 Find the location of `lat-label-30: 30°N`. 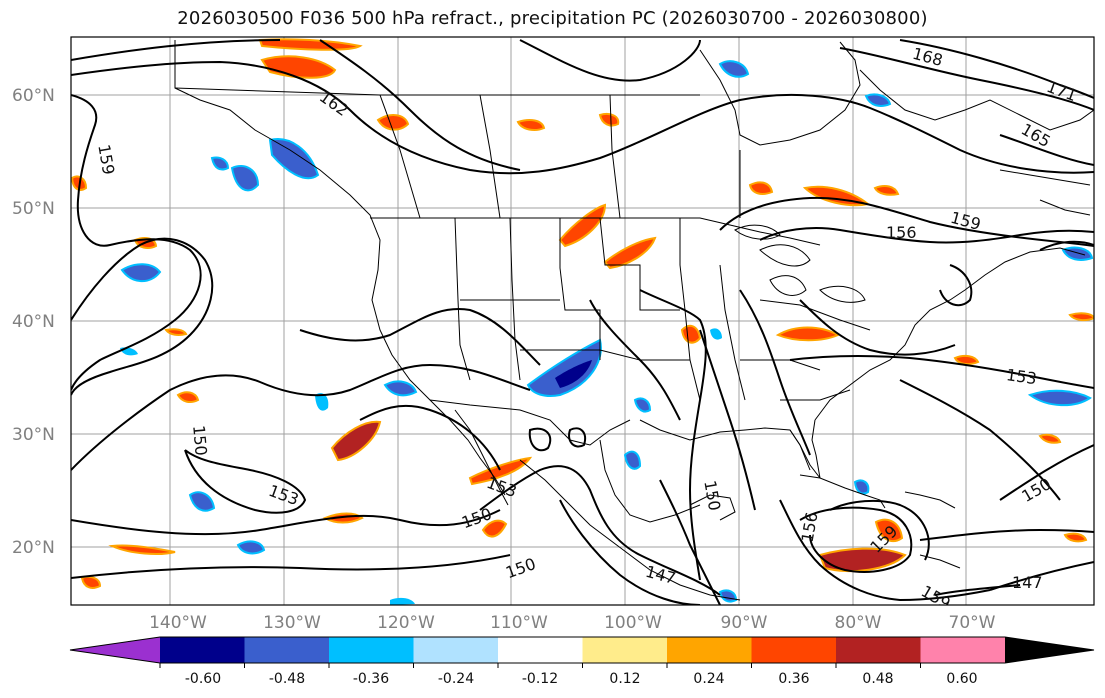

lat-label-30: 30°N is located at coordinates (33, 435).